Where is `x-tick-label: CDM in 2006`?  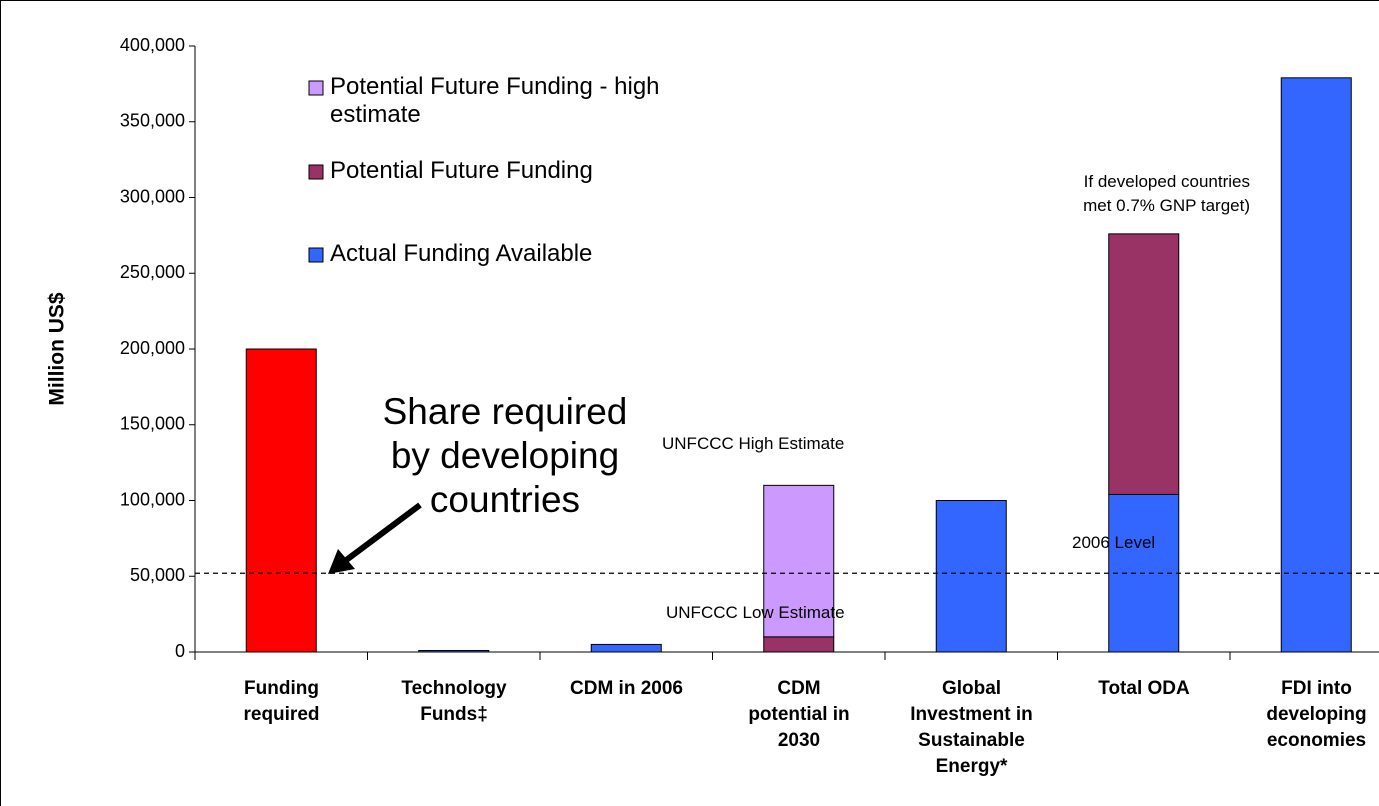
x-tick-label: CDM in 2006 is located at coordinates (626, 688).